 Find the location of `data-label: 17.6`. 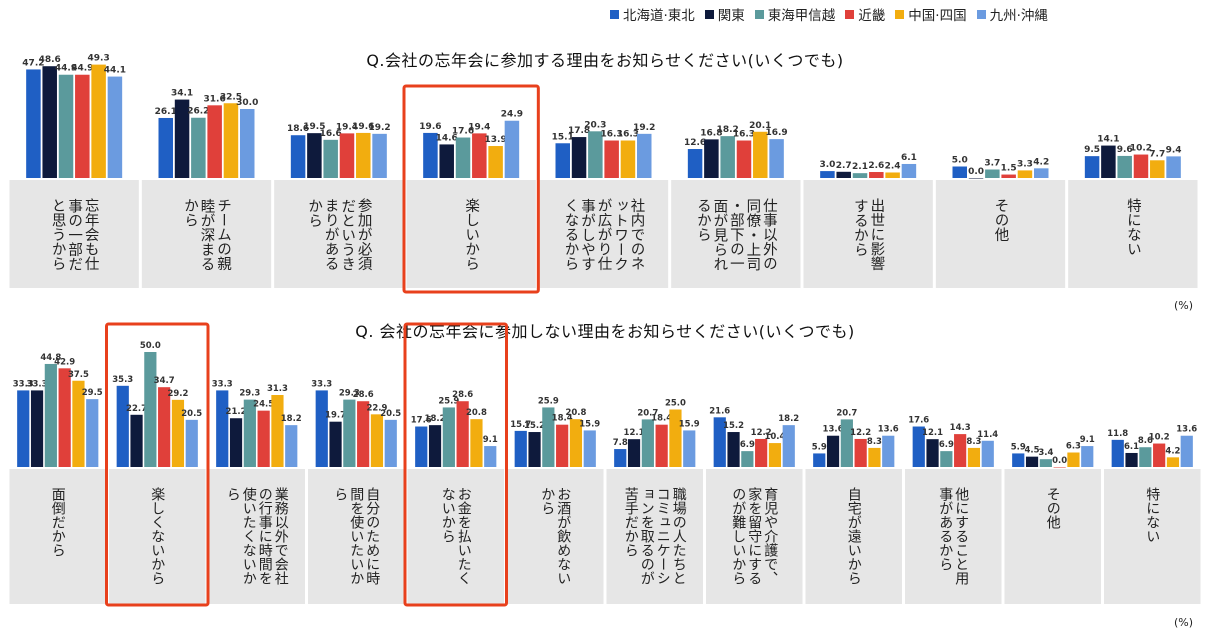

data-label: 17.6 is located at coordinates (421, 421).